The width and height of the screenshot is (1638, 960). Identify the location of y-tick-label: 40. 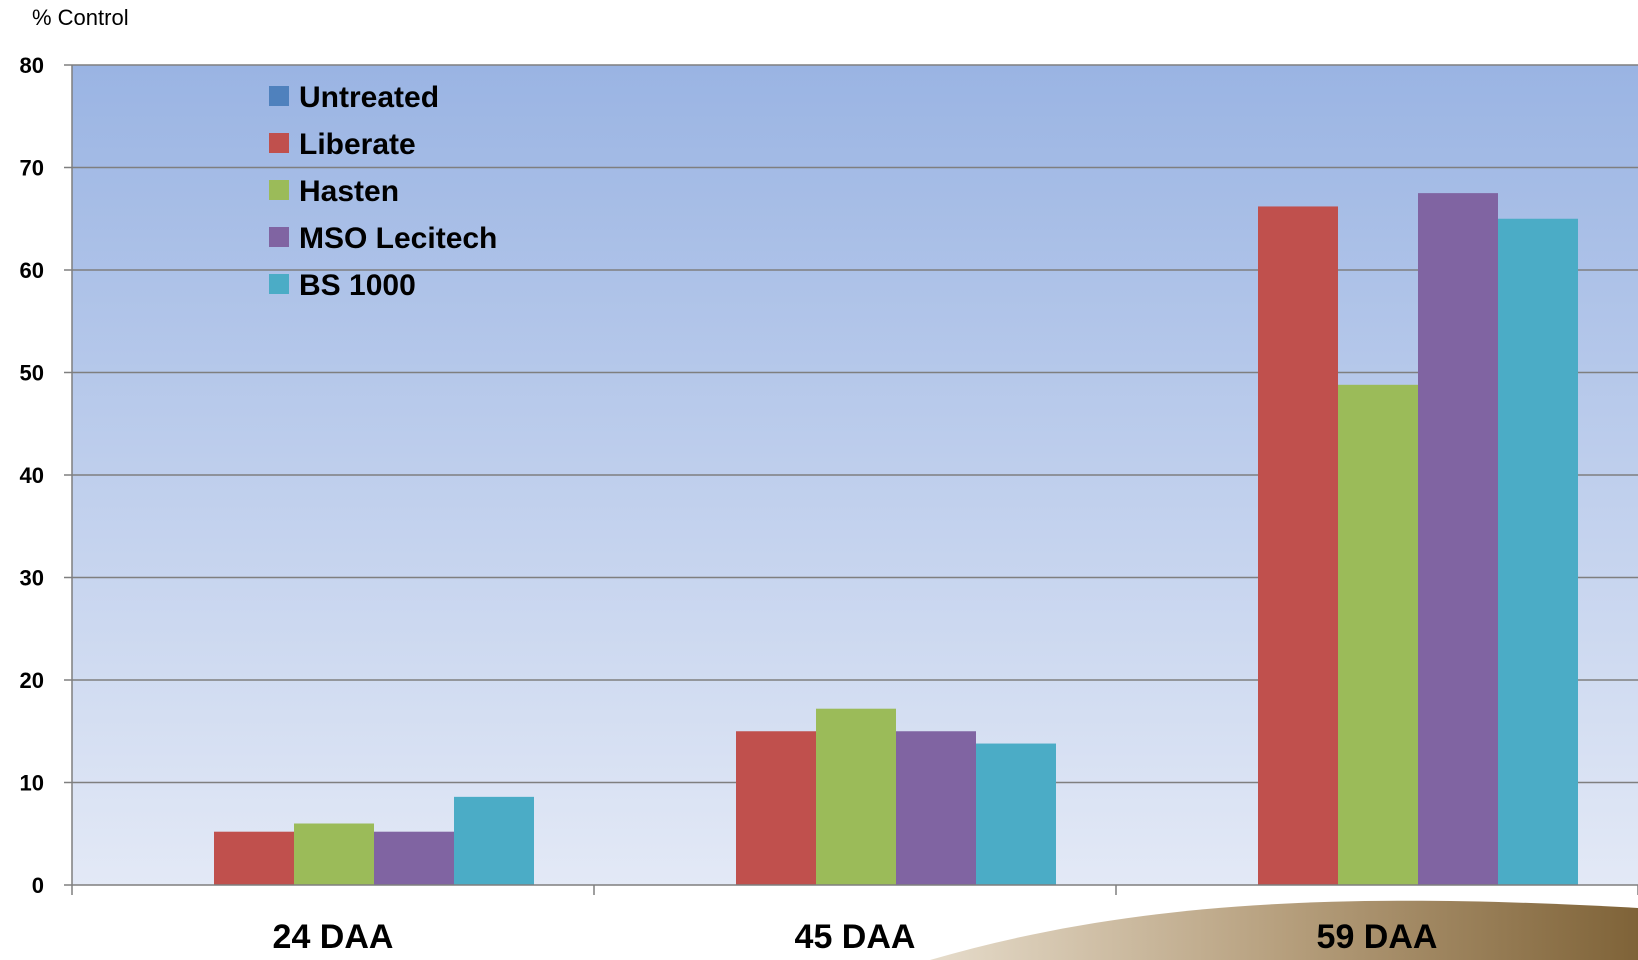
(32, 475).